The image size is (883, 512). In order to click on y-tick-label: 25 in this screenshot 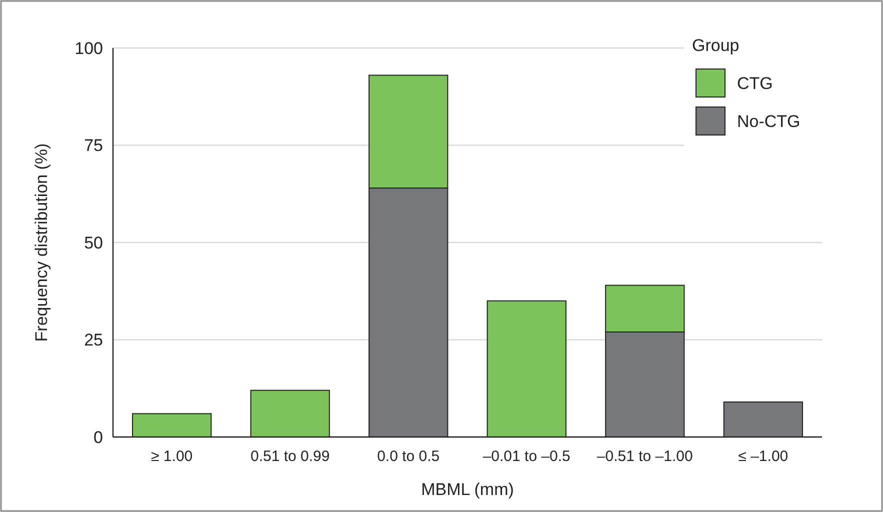, I will do `click(93, 340)`.